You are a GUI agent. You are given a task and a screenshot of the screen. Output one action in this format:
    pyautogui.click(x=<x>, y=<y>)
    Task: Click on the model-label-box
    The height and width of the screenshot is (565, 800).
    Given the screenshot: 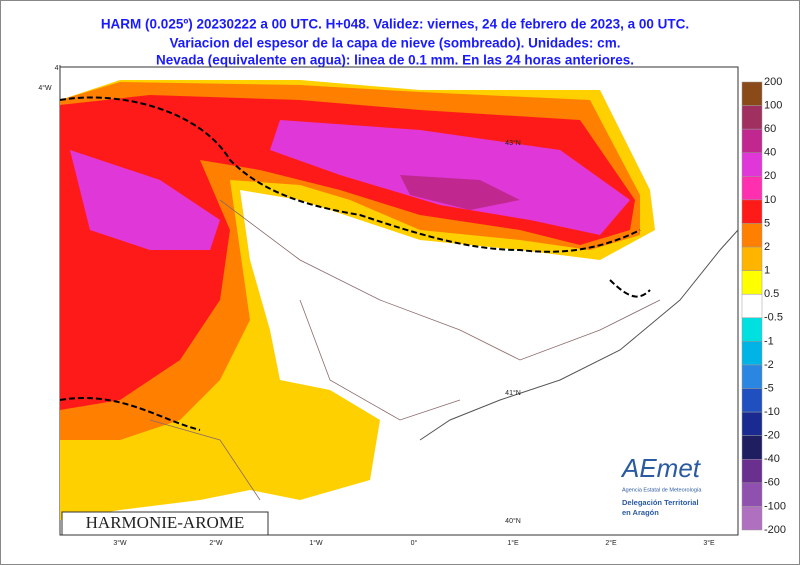 What is the action you would take?
    pyautogui.click(x=165, y=523)
    